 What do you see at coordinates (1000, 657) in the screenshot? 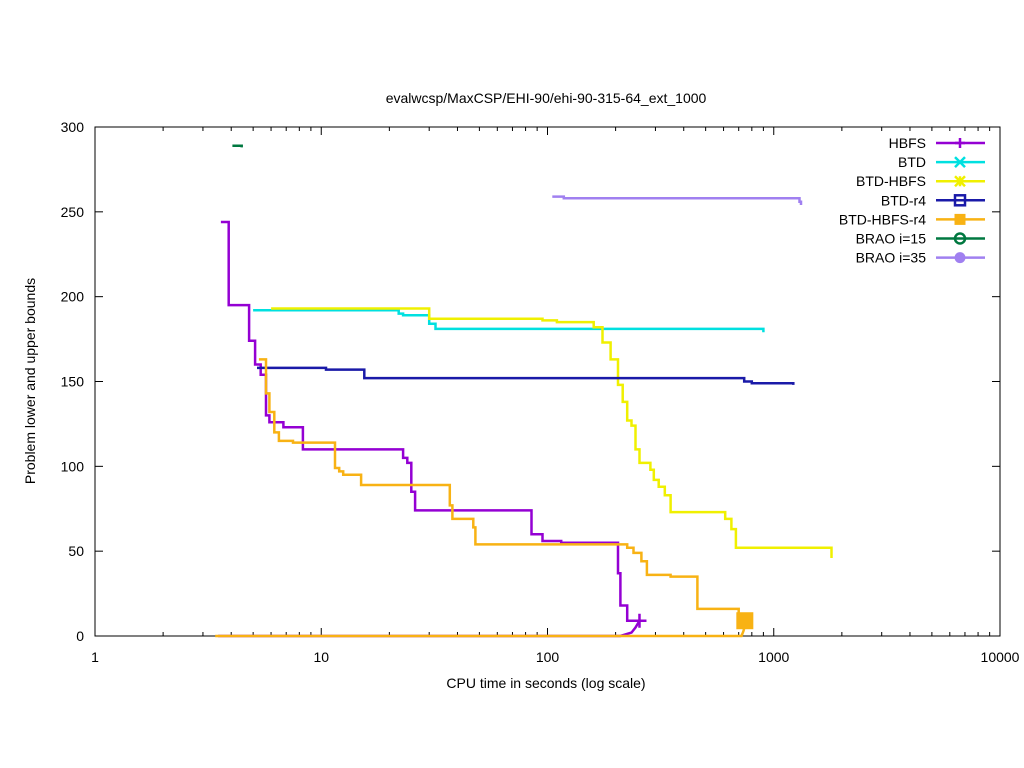
I see `x-tick-label: 10000` at bounding box center [1000, 657].